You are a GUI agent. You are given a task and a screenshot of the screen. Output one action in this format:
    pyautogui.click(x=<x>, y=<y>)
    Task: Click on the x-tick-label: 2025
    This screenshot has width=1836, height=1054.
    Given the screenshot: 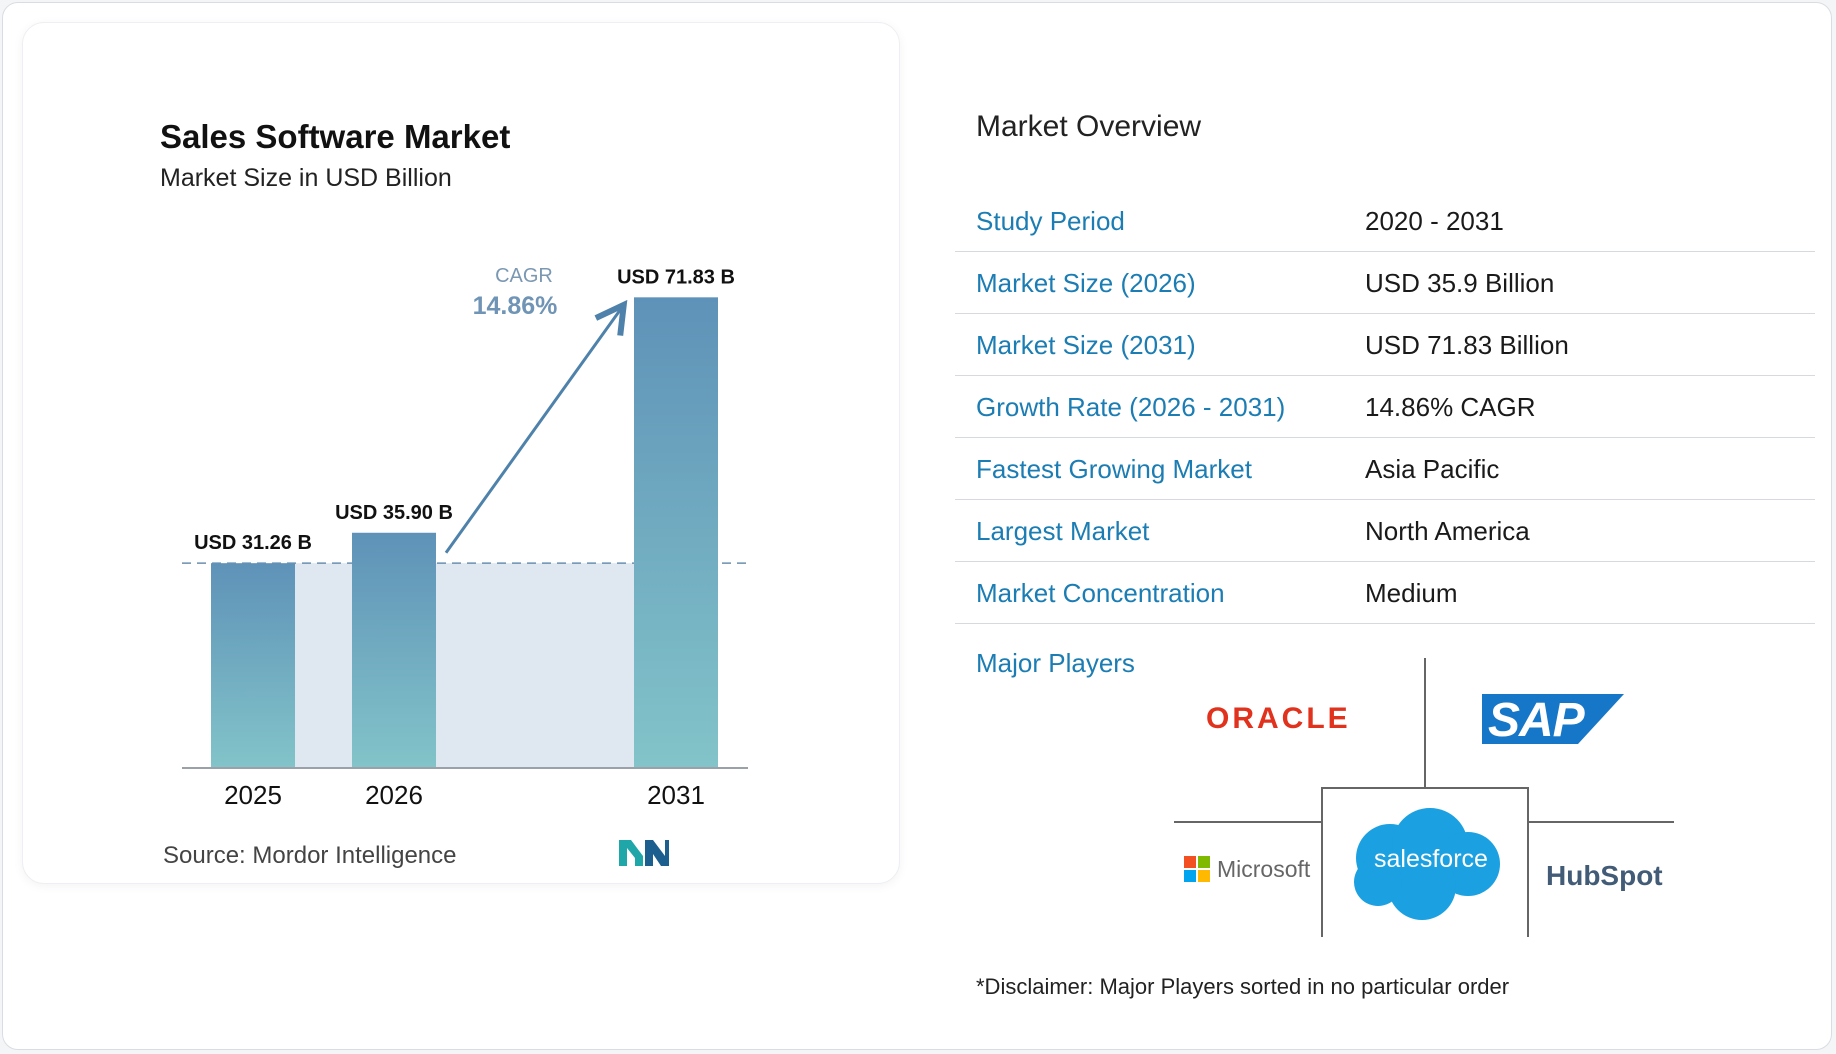 What is the action you would take?
    pyautogui.click(x=253, y=795)
    